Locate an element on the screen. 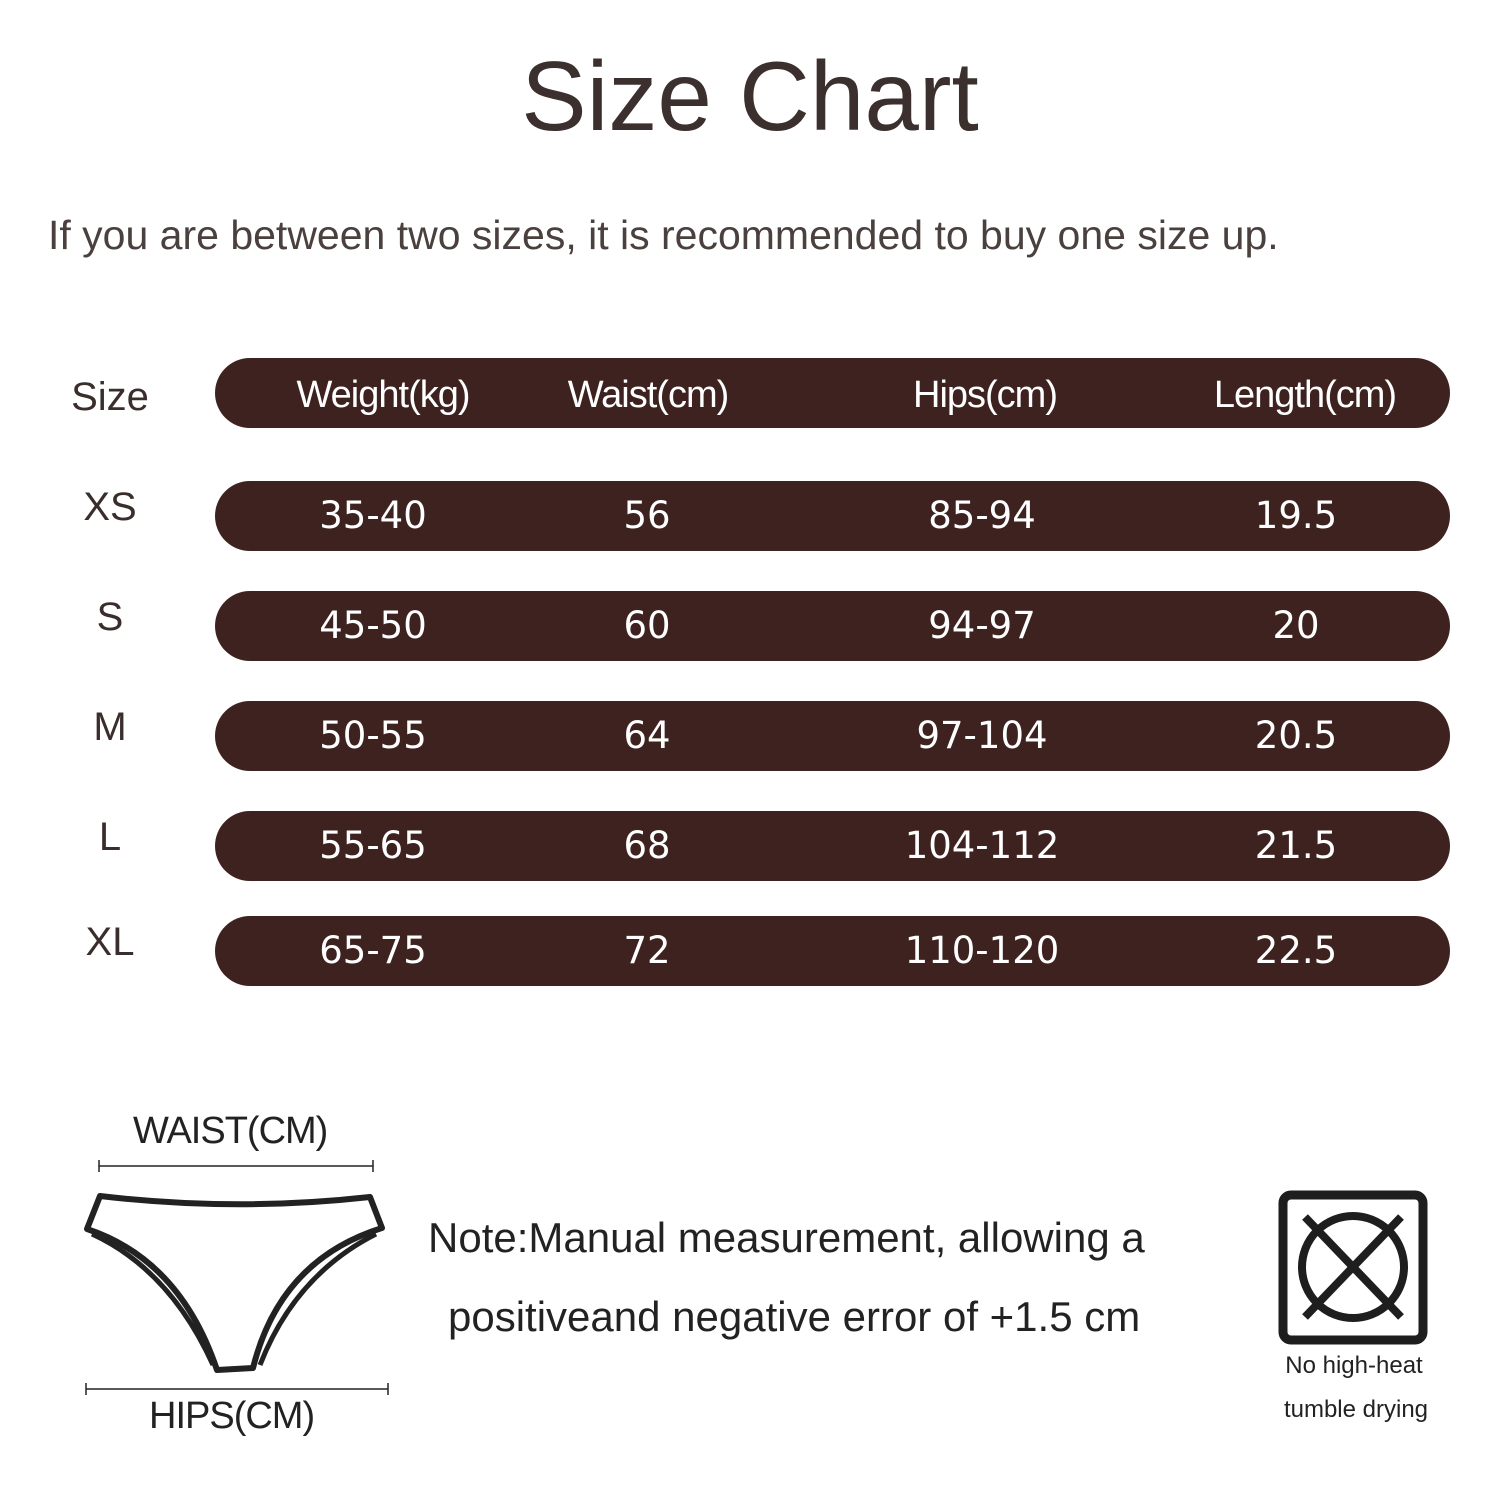 The image size is (1500, 1500). table-cell: 104-112 is located at coordinates (982, 845).